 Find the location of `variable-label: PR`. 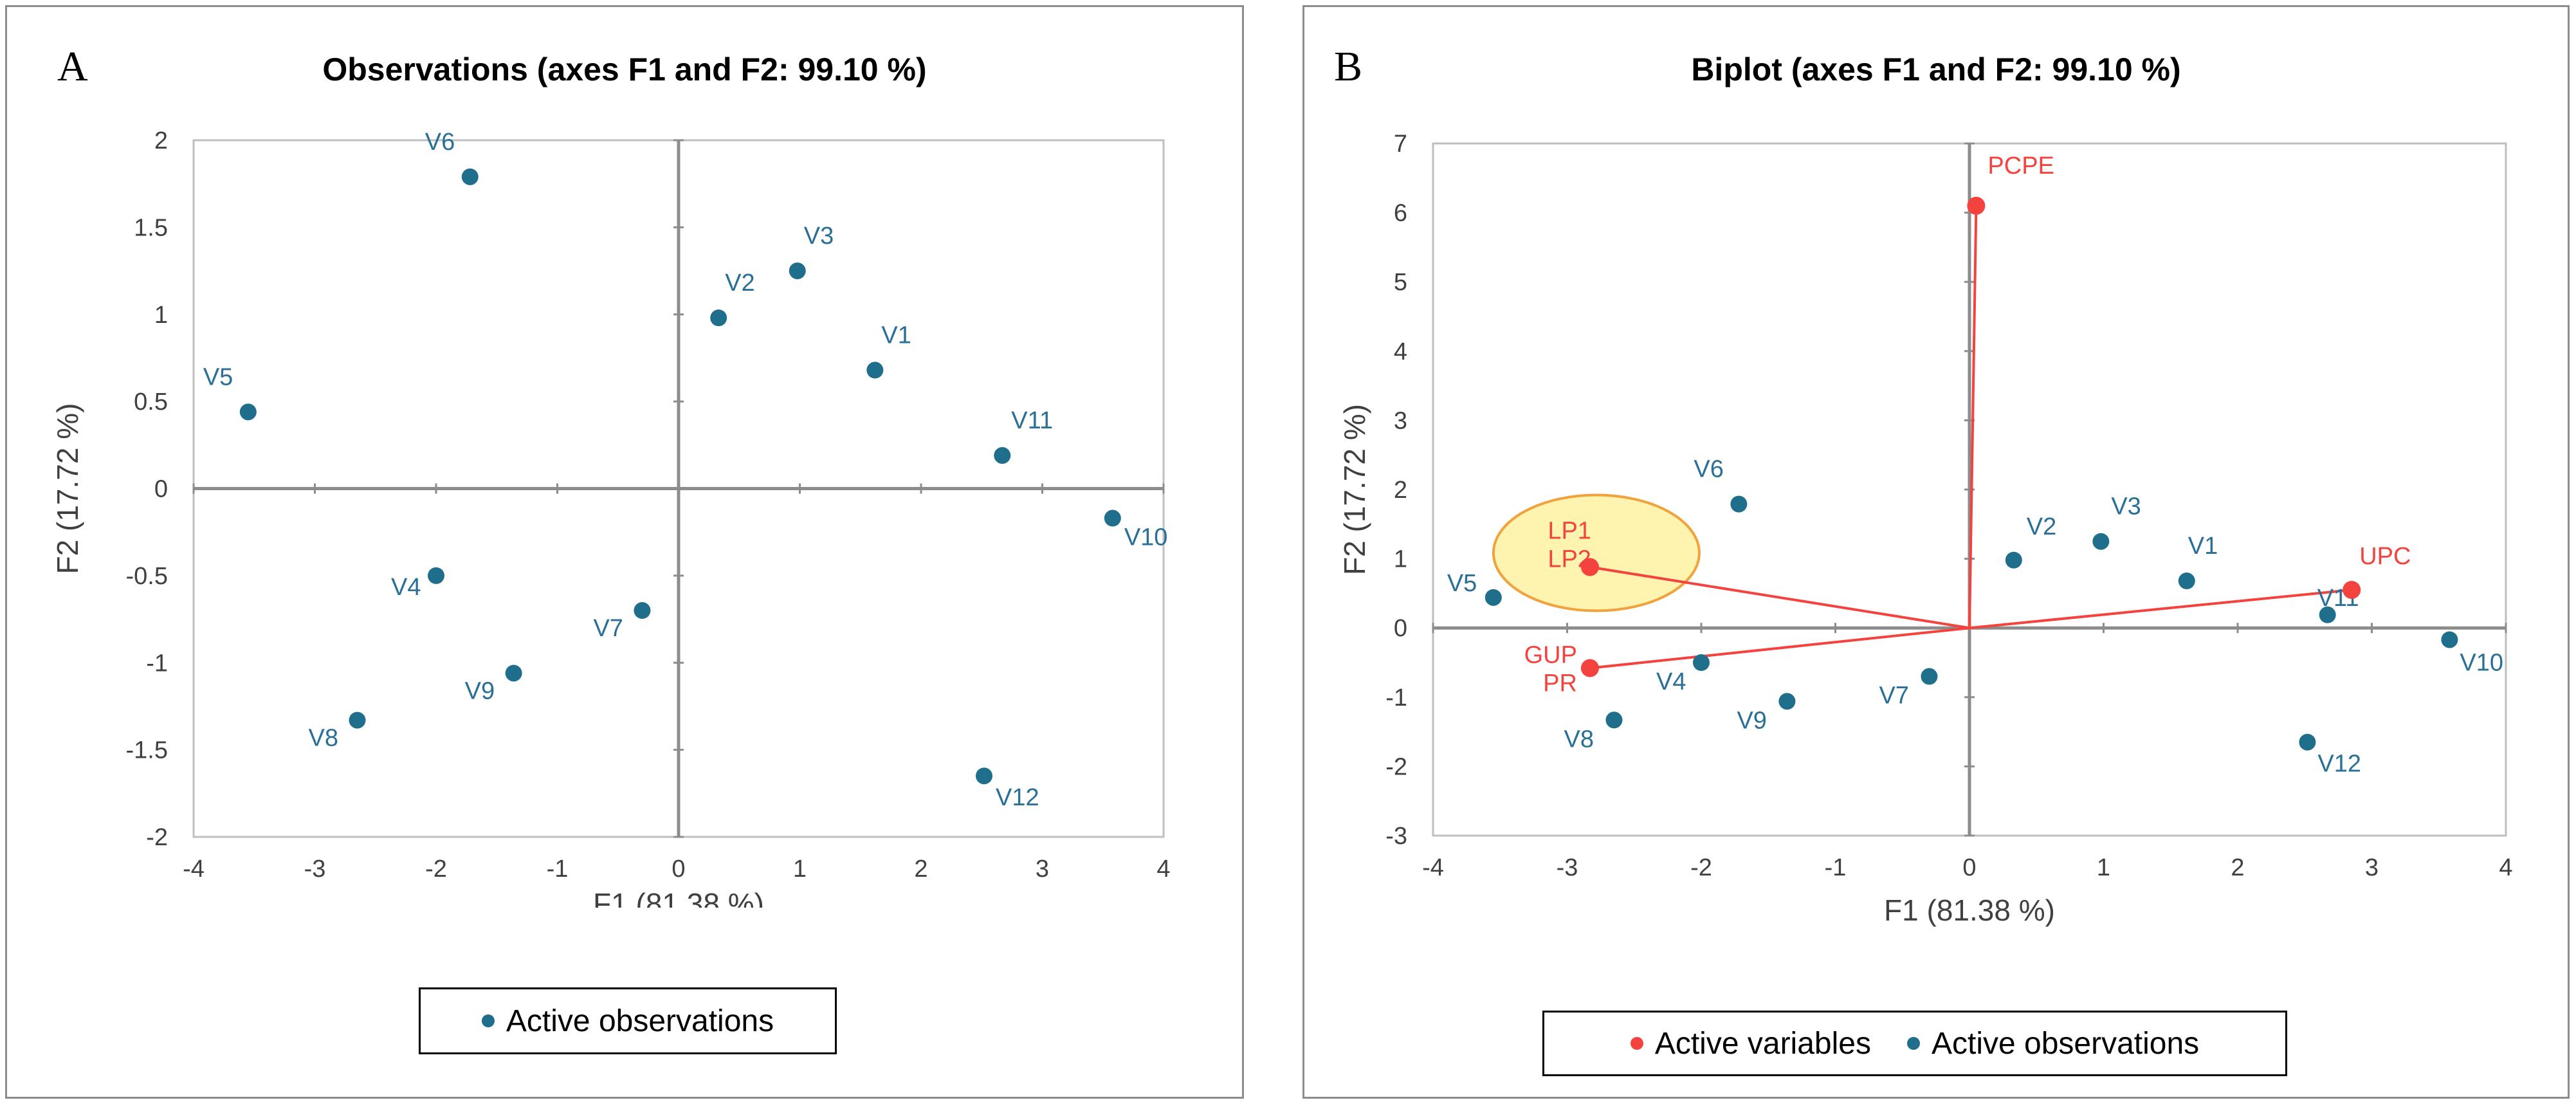

variable-label: PR is located at coordinates (1560, 683).